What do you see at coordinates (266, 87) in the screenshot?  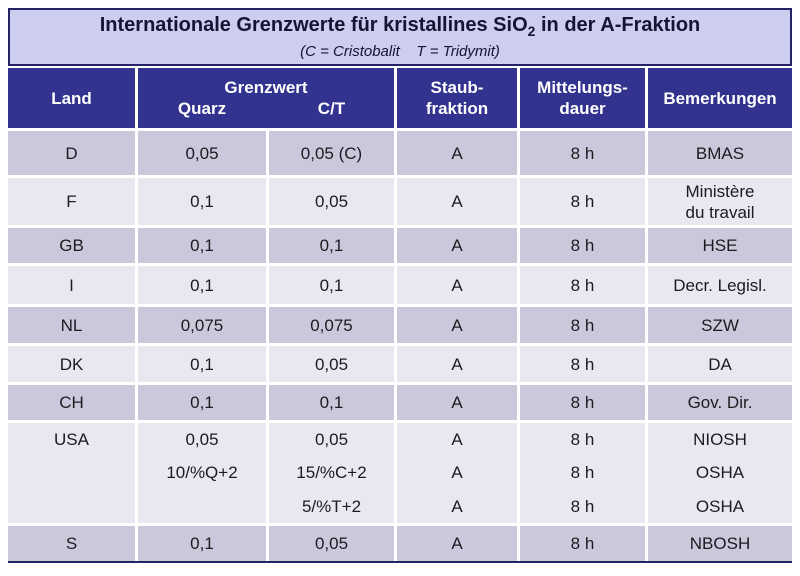 I see `header-grenzwert-label: Grenzwert` at bounding box center [266, 87].